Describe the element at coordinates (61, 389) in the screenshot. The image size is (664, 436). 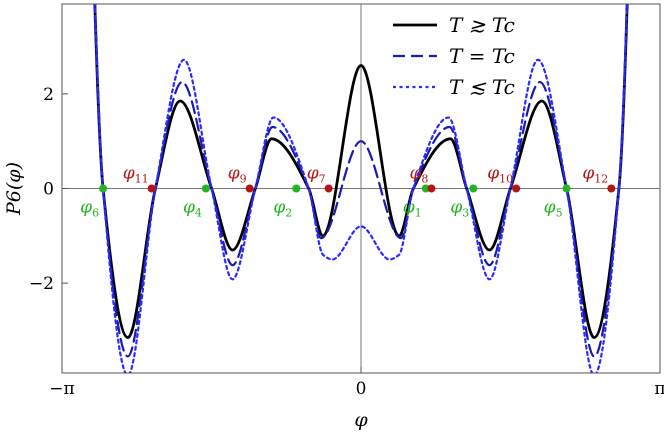
I see `x-tick-label: −π` at that location.